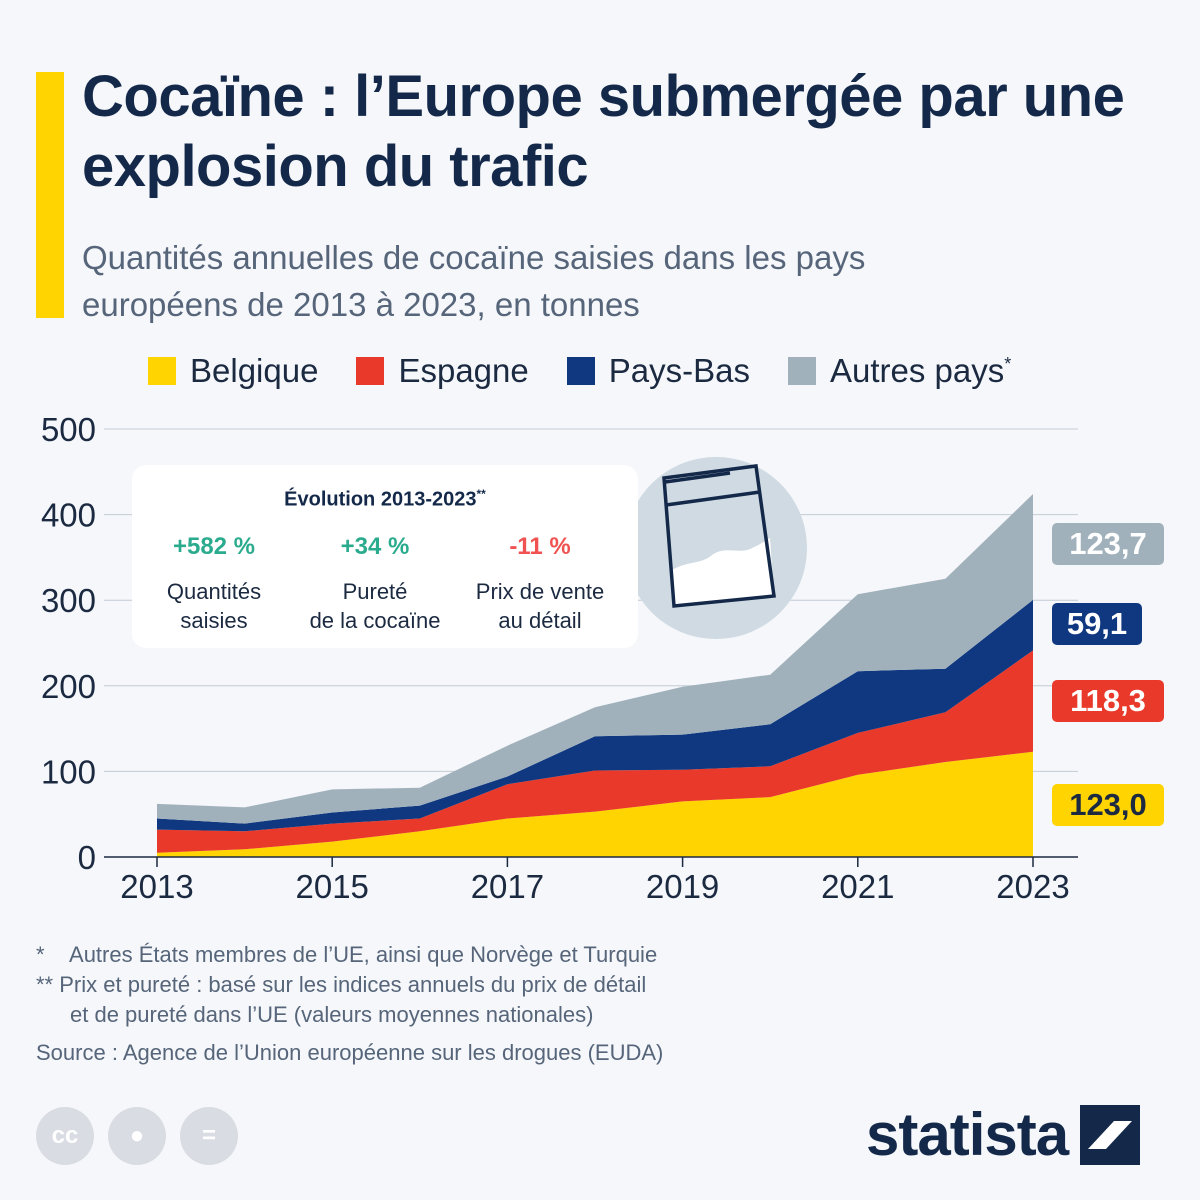 The height and width of the screenshot is (1200, 1200). I want to click on cc-icon: cc, so click(65, 1136).